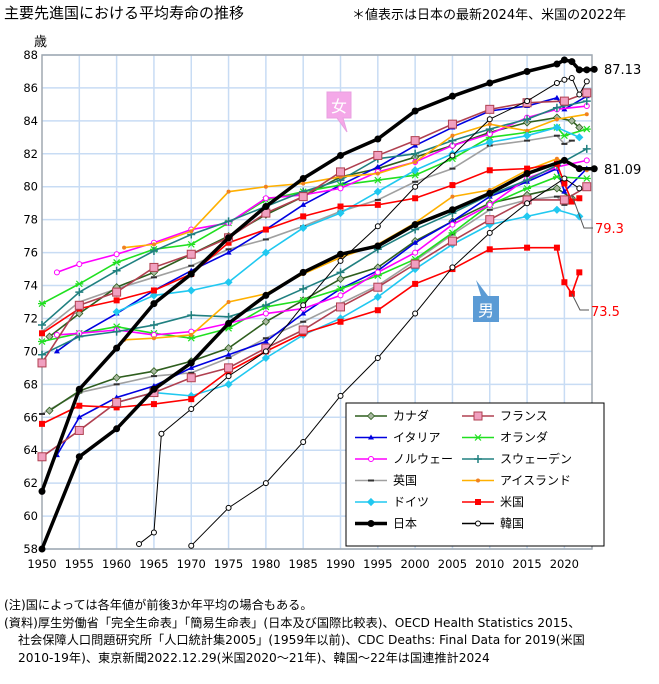  Describe the element at coordinates (493, 524) in the screenshot. I see `legend-item: 韓国` at that location.